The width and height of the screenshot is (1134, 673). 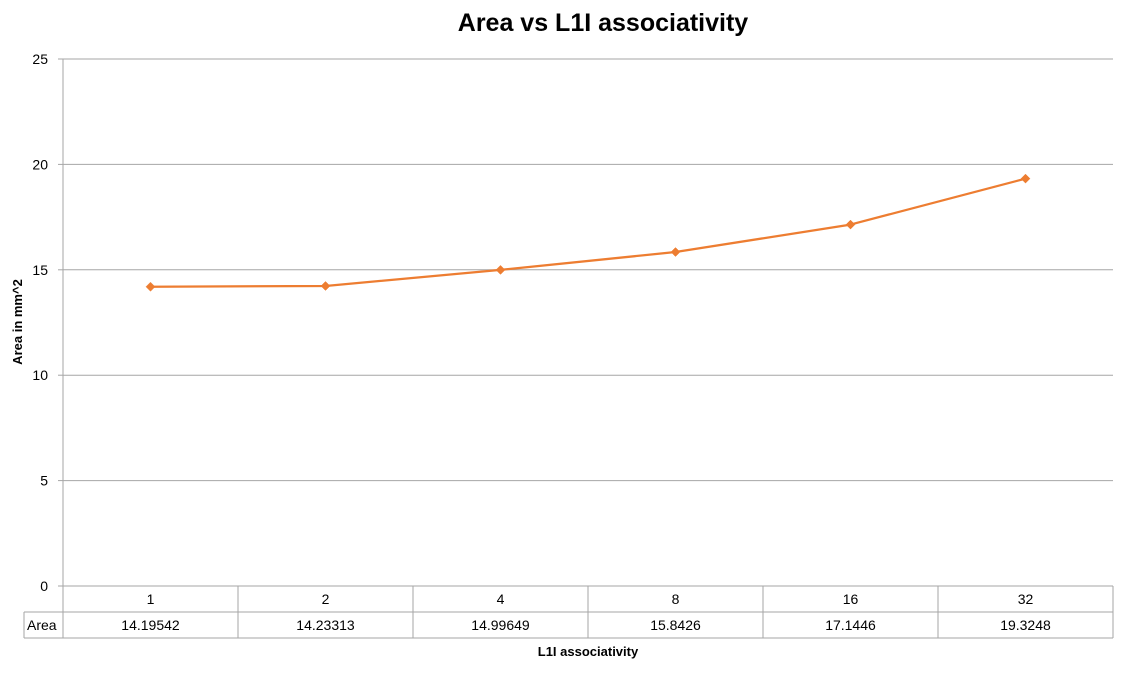 What do you see at coordinates (676, 599) in the screenshot?
I see `x-tick-label: 8` at bounding box center [676, 599].